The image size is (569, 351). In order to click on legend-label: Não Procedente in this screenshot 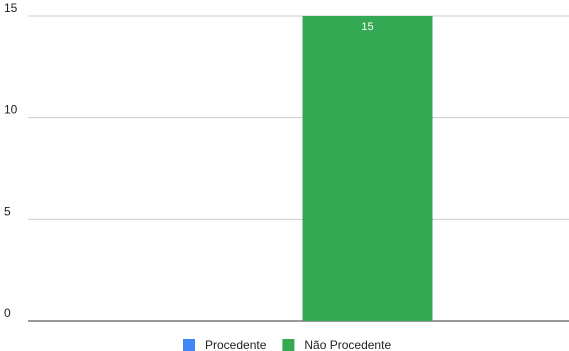, I will do `click(347, 344)`.